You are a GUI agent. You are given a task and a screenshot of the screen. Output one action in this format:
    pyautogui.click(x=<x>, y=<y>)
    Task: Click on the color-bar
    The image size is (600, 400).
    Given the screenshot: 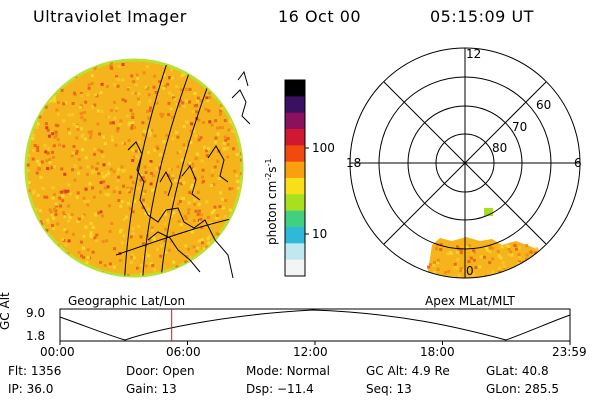 What is the action you would take?
    pyautogui.click(x=296, y=178)
    